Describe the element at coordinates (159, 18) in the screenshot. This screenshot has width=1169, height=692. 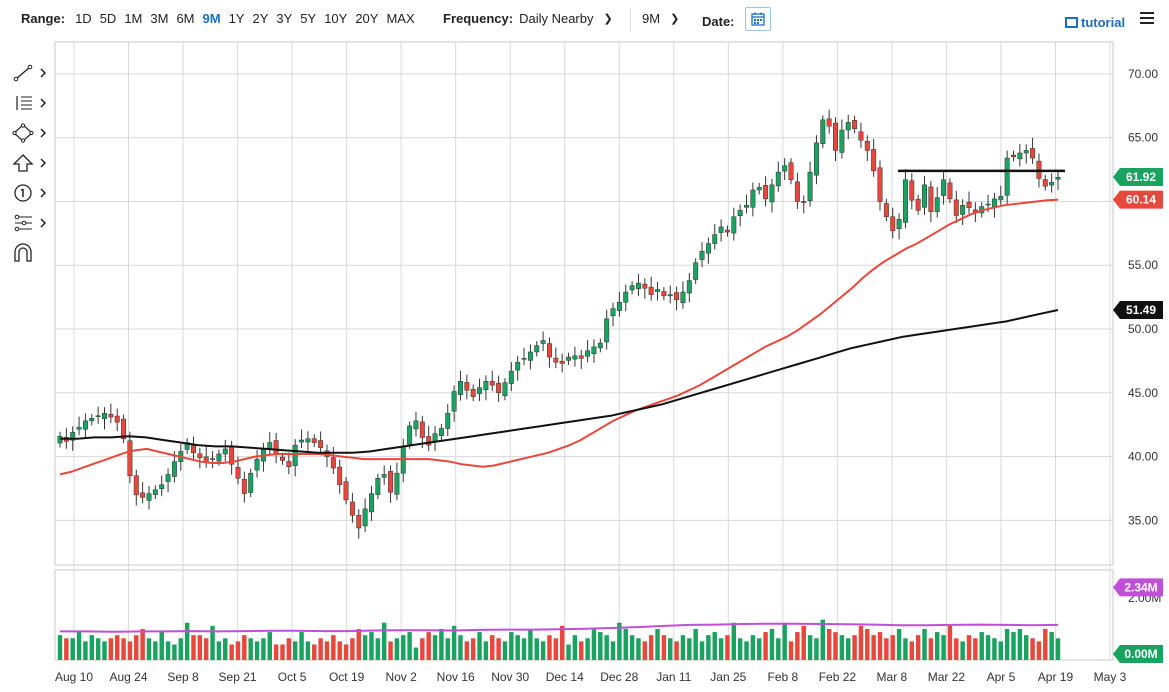
I see `range-button-3m: 3M` at that location.